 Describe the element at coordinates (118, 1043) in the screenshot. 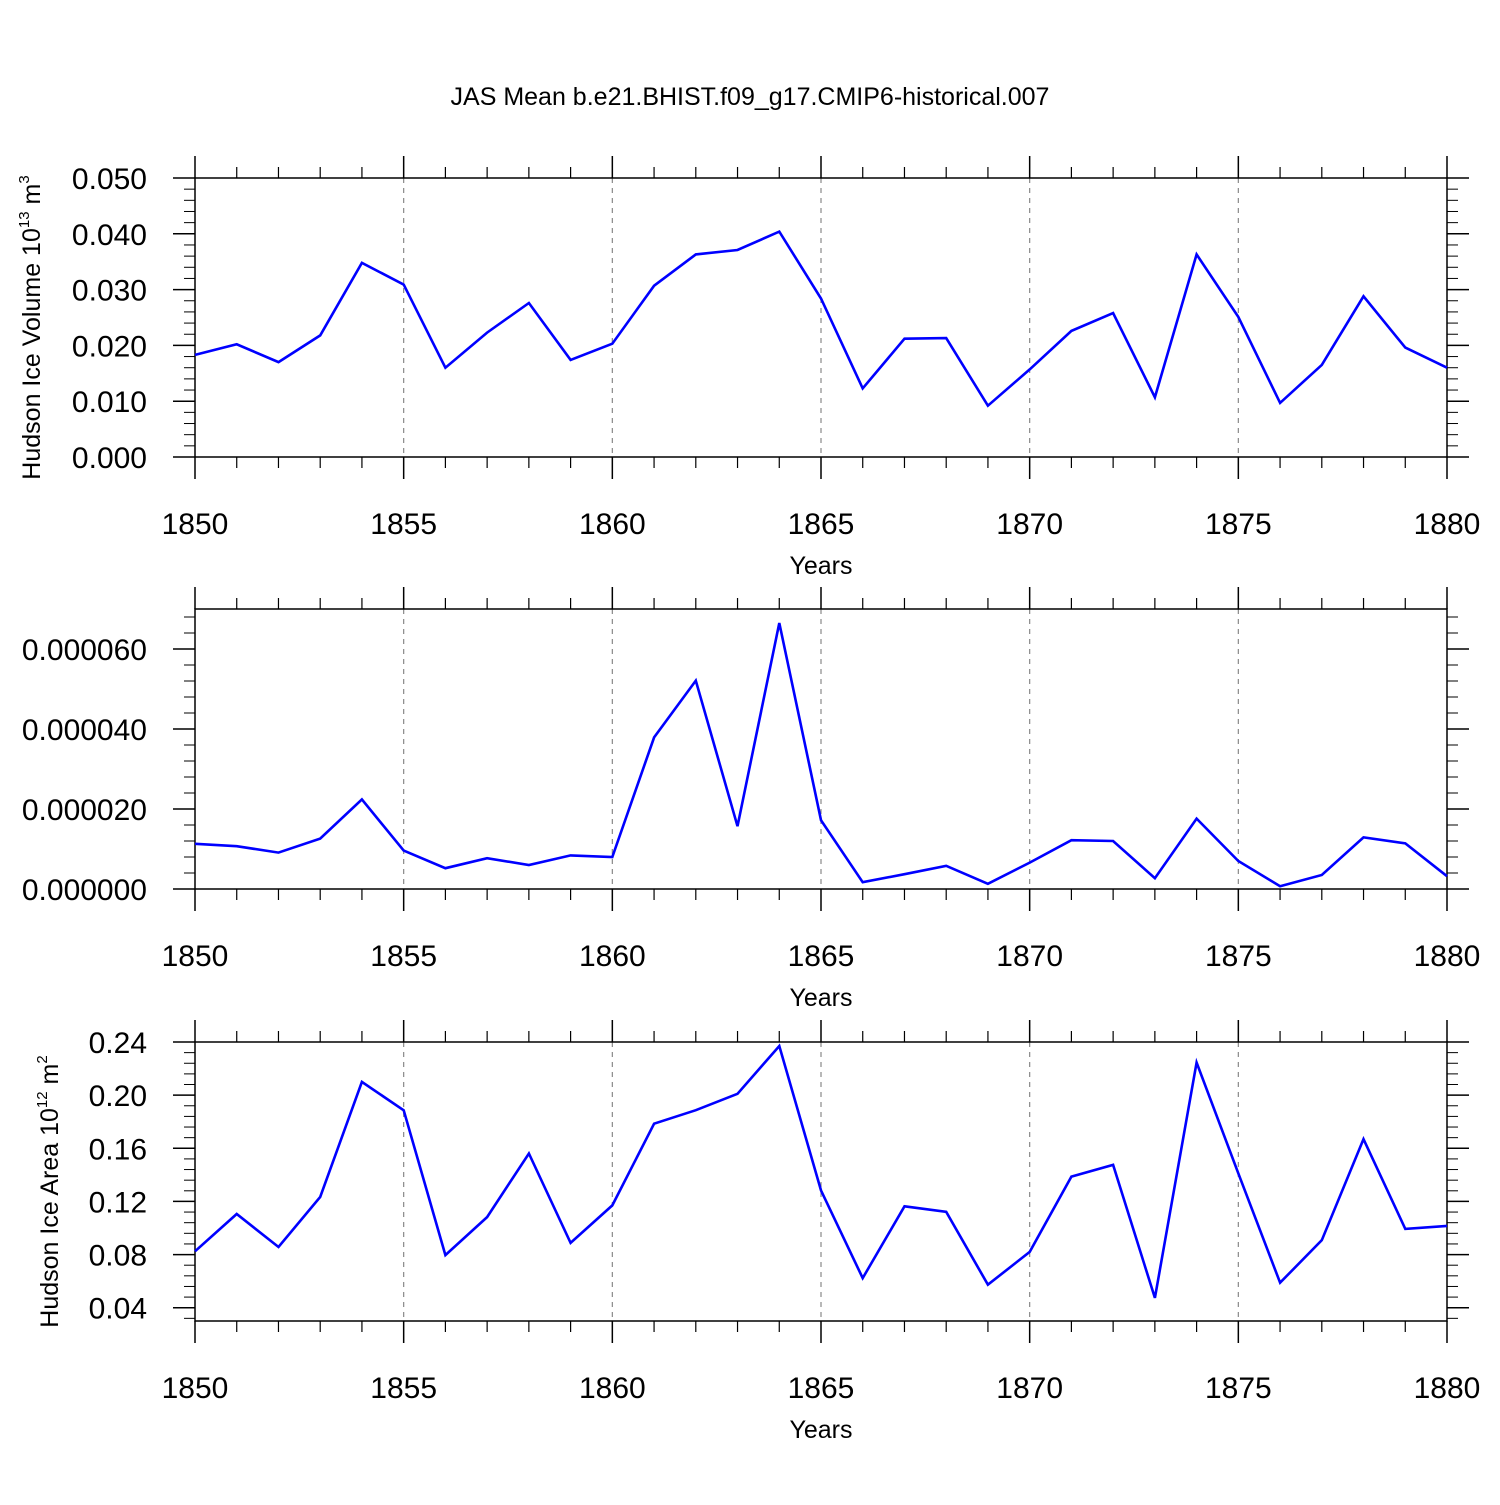

I see `y-tick-label: 0.24` at that location.